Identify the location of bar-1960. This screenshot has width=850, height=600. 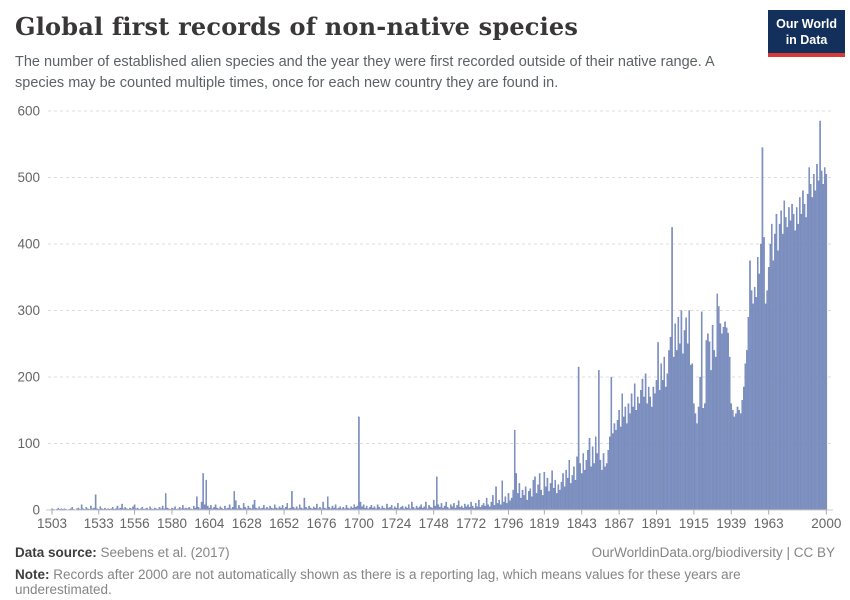
(764, 374).